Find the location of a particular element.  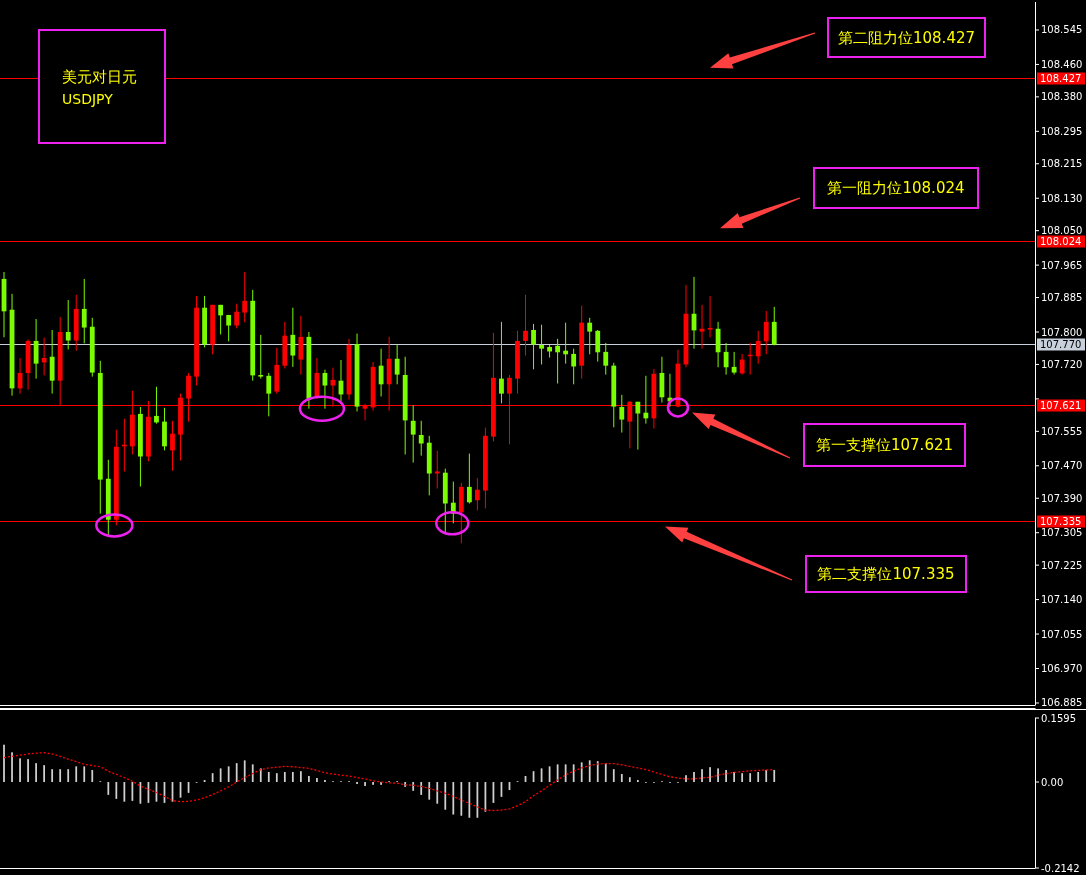

y-tick-label: 108.295 is located at coordinates (1062, 131).